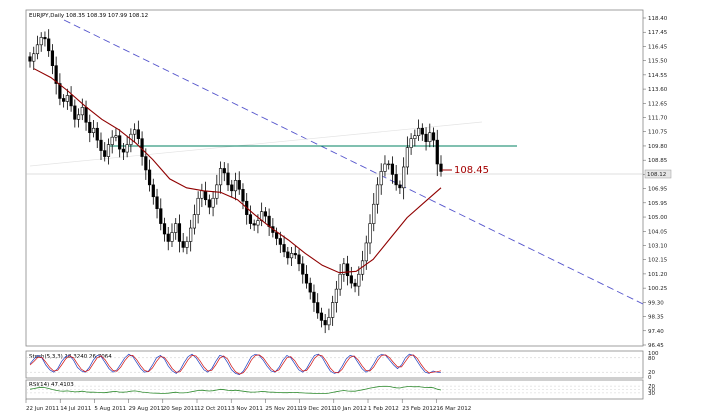  Describe the element at coordinates (658, 119) in the screenshot. I see `price-tick-label: 111.70` at that location.